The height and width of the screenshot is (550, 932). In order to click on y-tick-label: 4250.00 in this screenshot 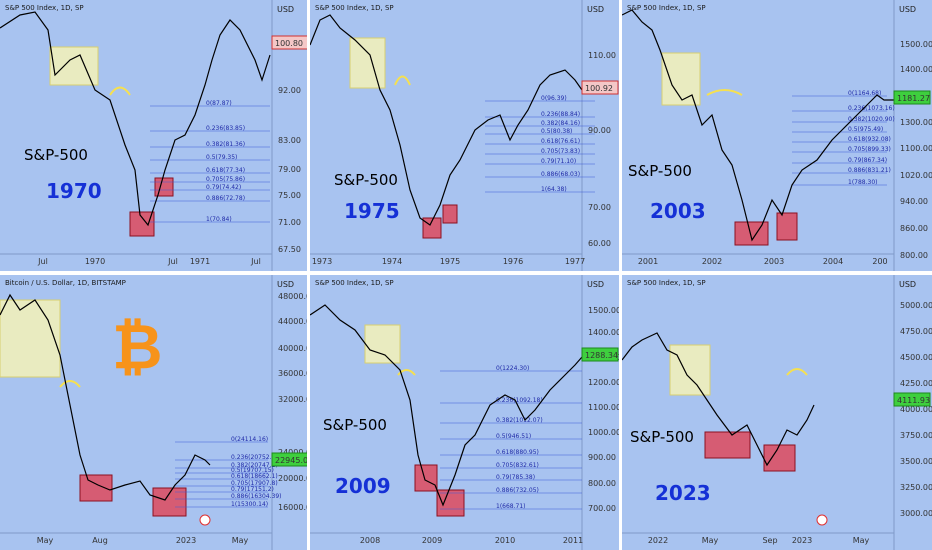, I will do `click(916, 383)`.